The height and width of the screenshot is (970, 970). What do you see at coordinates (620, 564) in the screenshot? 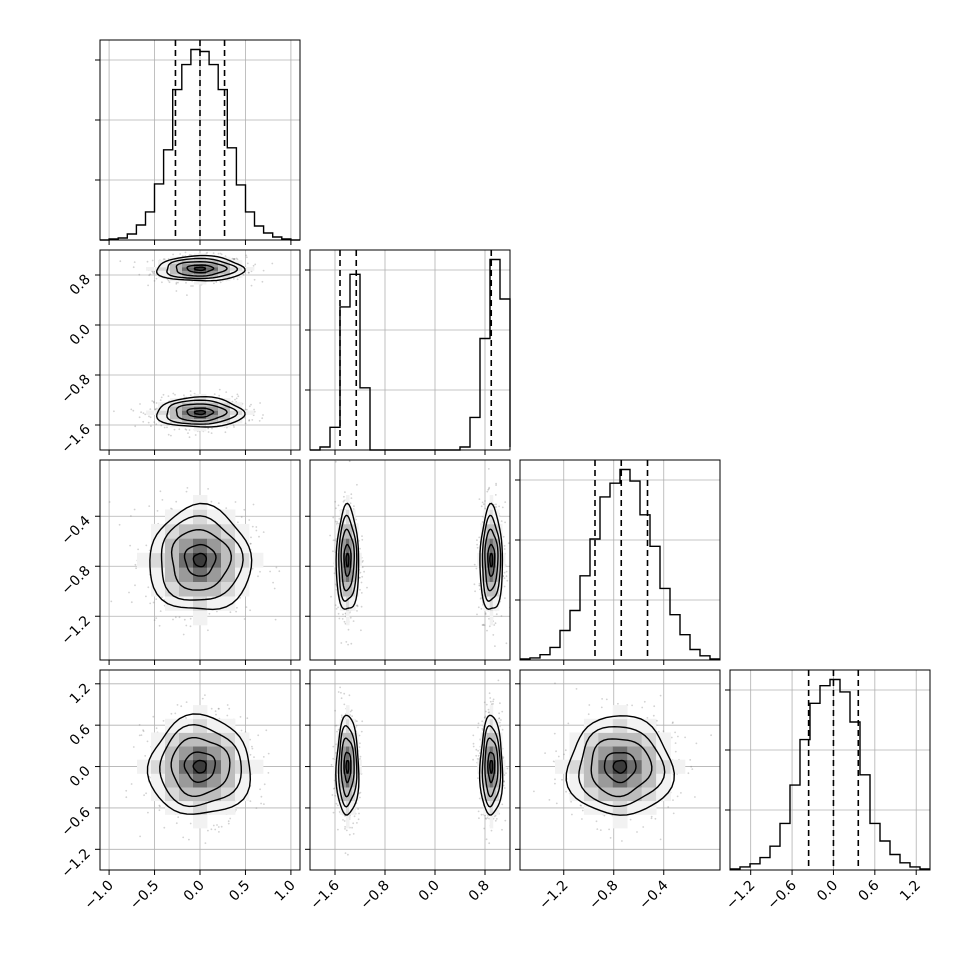
I see `histogram-step` at bounding box center [620, 564].